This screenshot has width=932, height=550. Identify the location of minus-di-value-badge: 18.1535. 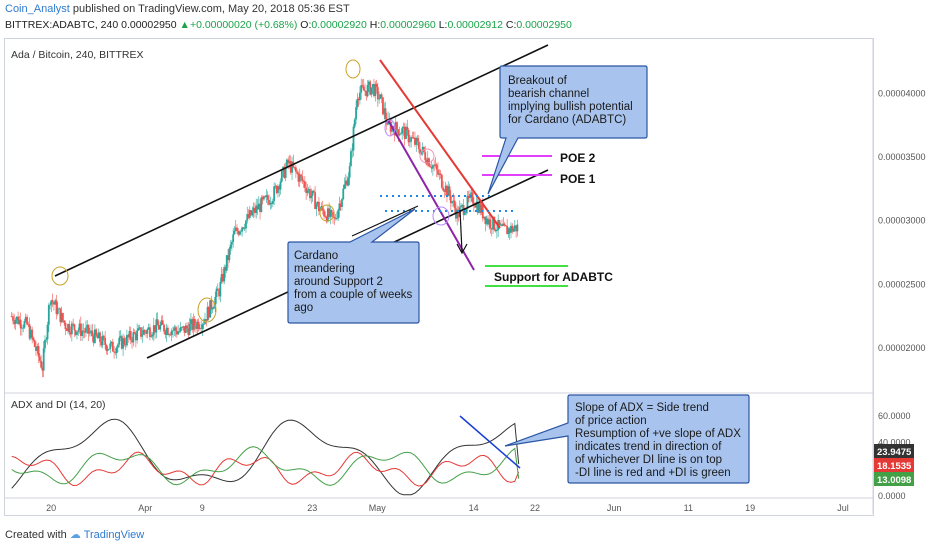
(894, 465).